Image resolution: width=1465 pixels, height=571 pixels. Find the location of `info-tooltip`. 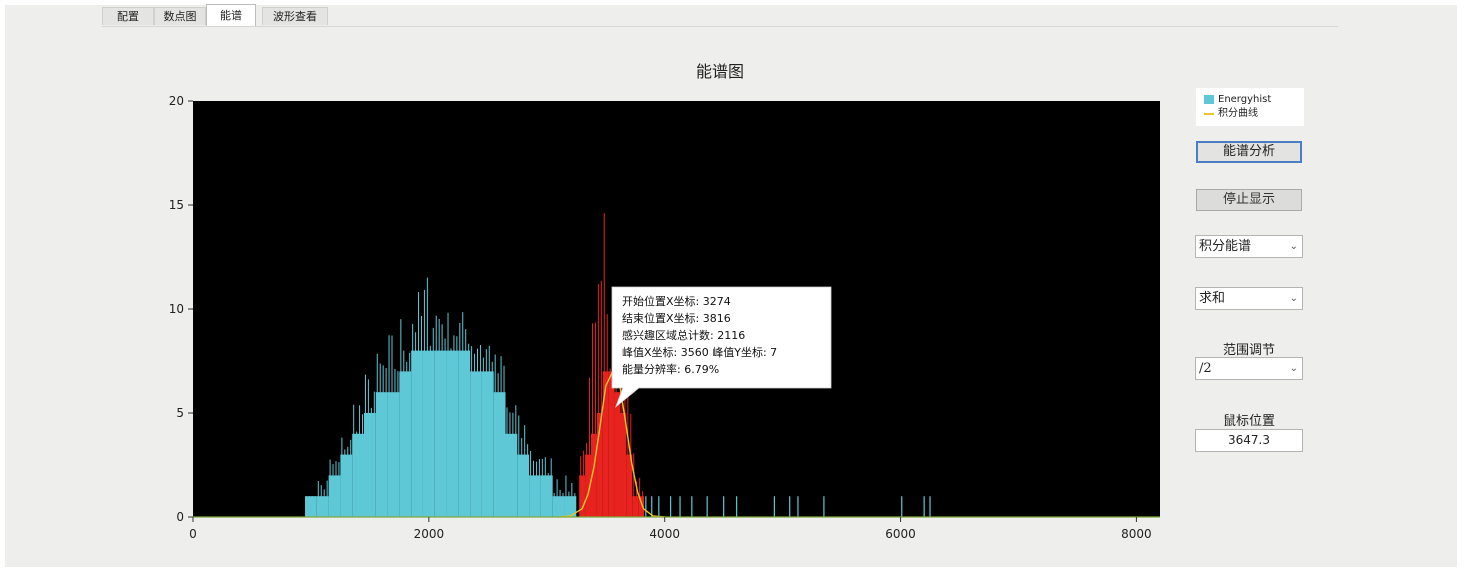

info-tooltip is located at coordinates (721, 347).